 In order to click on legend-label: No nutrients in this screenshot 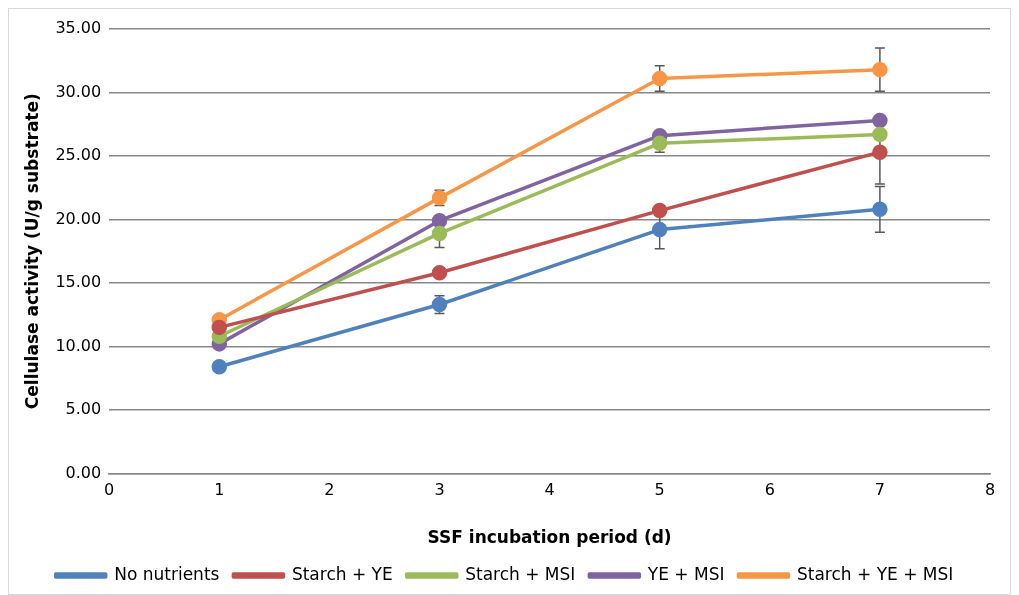, I will do `click(167, 573)`.